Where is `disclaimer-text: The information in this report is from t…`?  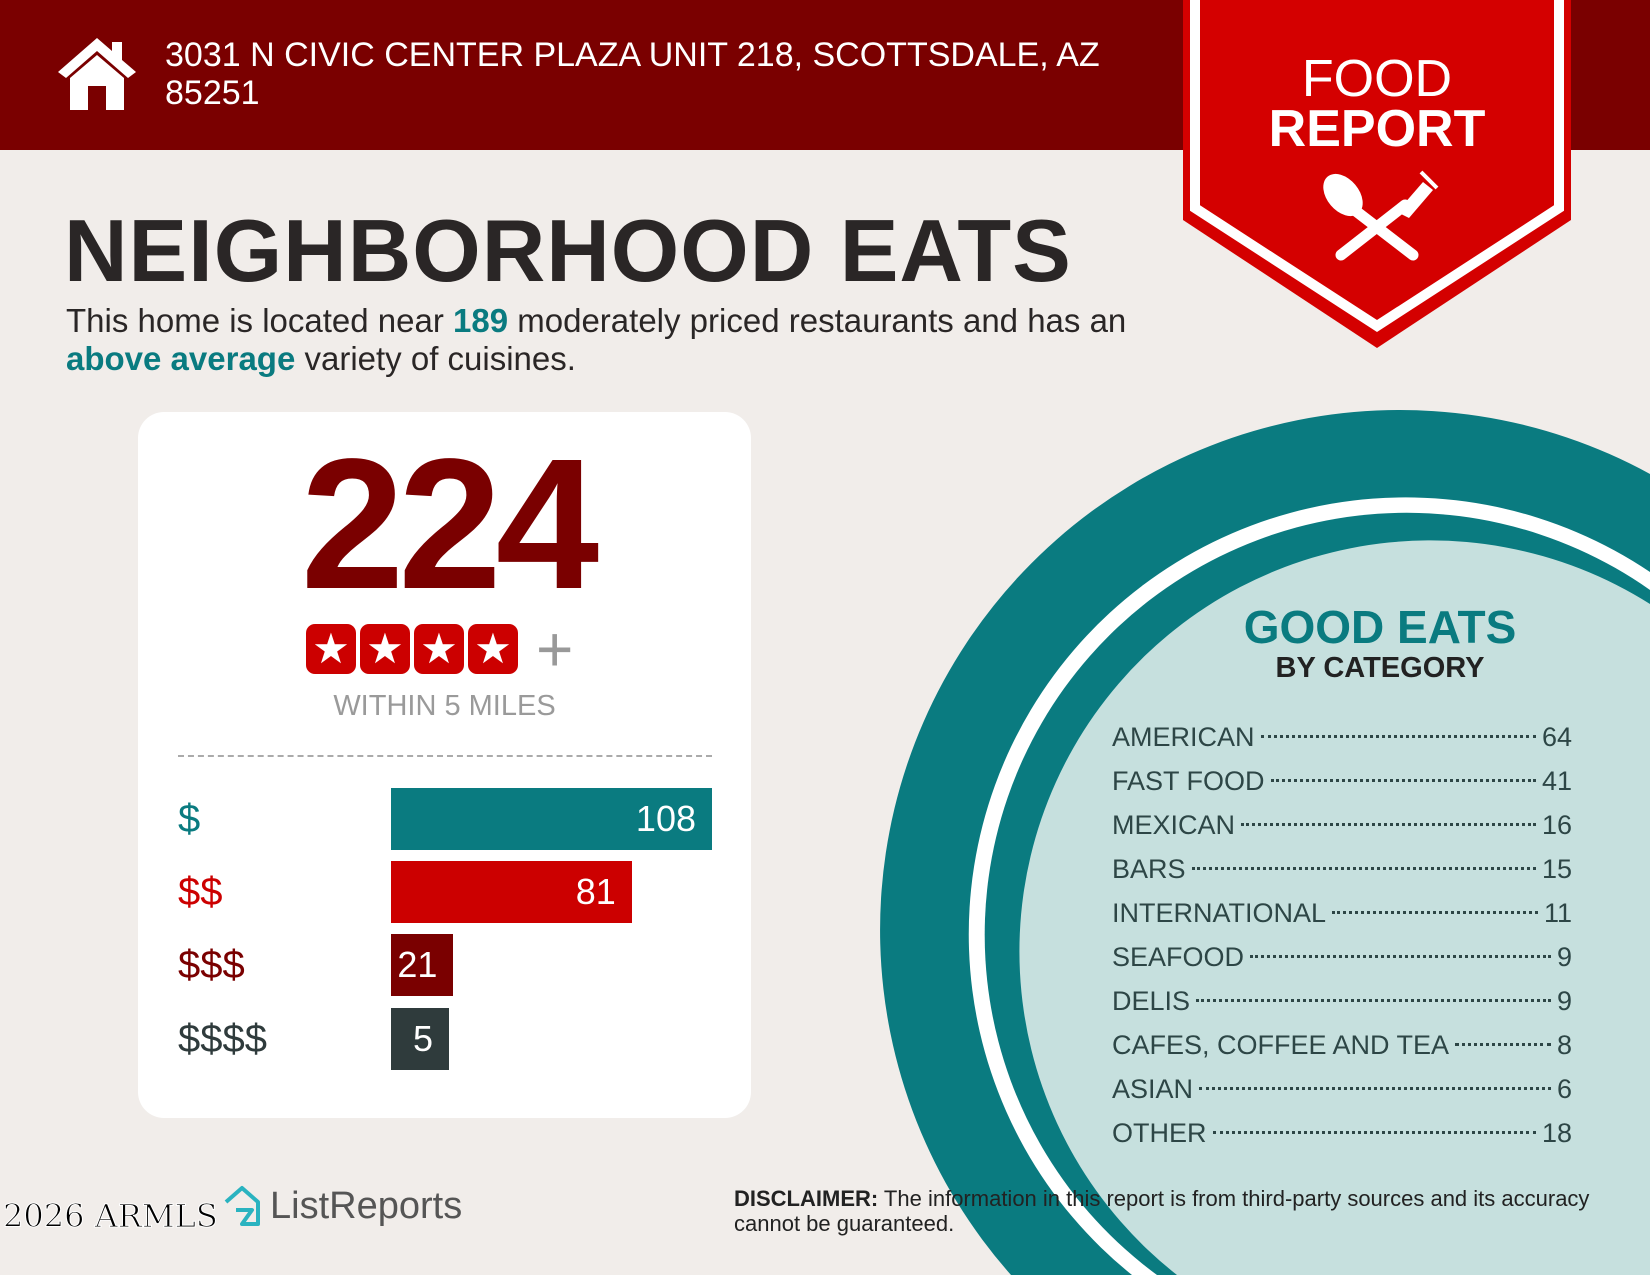
disclaimer-text: The information in this report is from t… is located at coordinates (1162, 1211).